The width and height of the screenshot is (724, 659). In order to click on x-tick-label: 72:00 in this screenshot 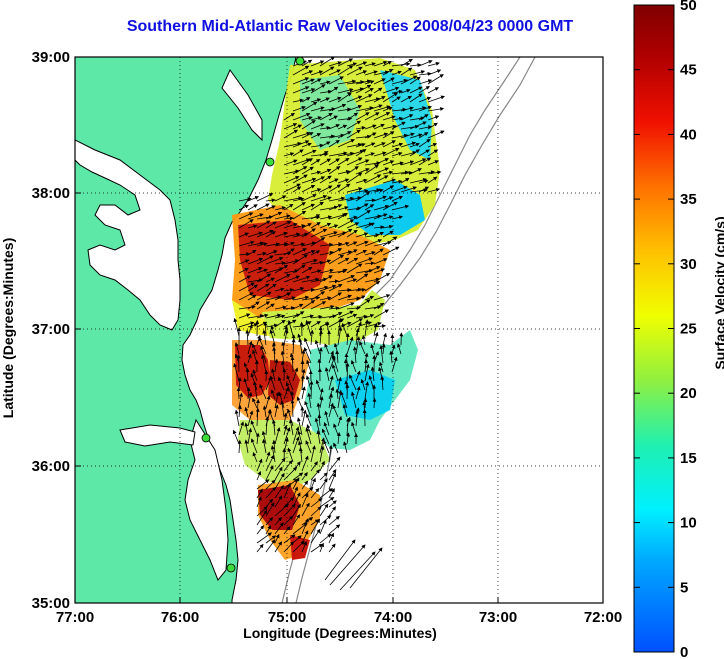, I will do `click(603, 617)`.